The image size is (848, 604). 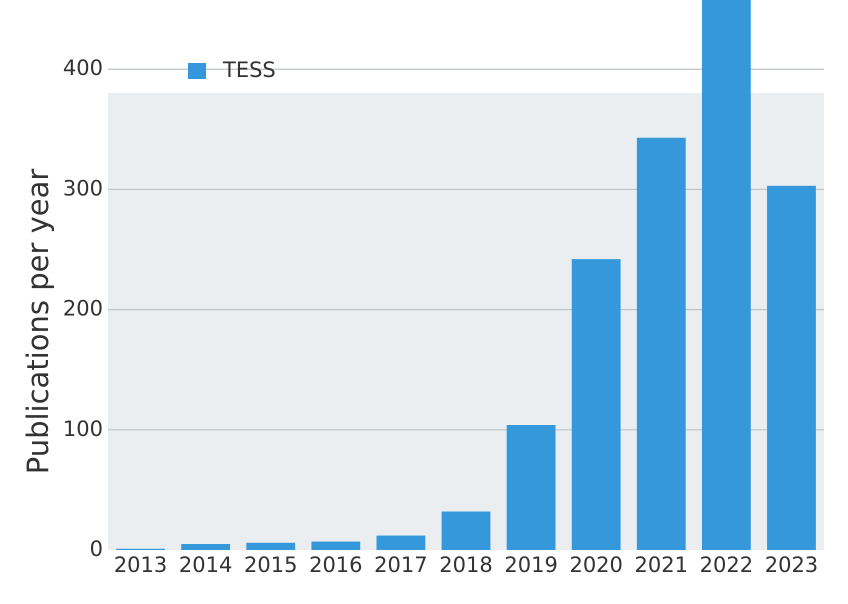 I want to click on x-tick-label-2022: 2022, so click(x=726, y=565).